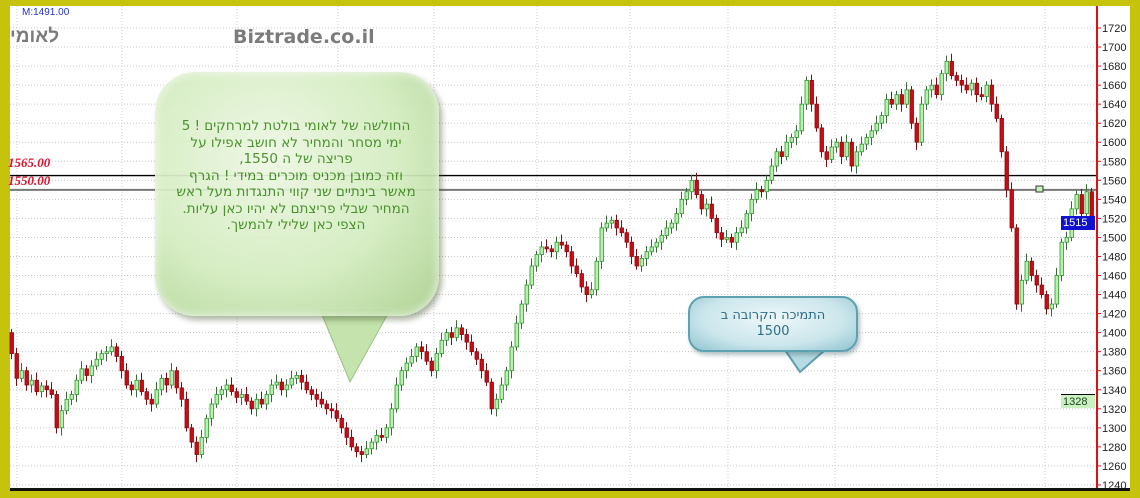 This screenshot has width=1140, height=498. I want to click on y-tick-label: 1500, so click(1114, 238).